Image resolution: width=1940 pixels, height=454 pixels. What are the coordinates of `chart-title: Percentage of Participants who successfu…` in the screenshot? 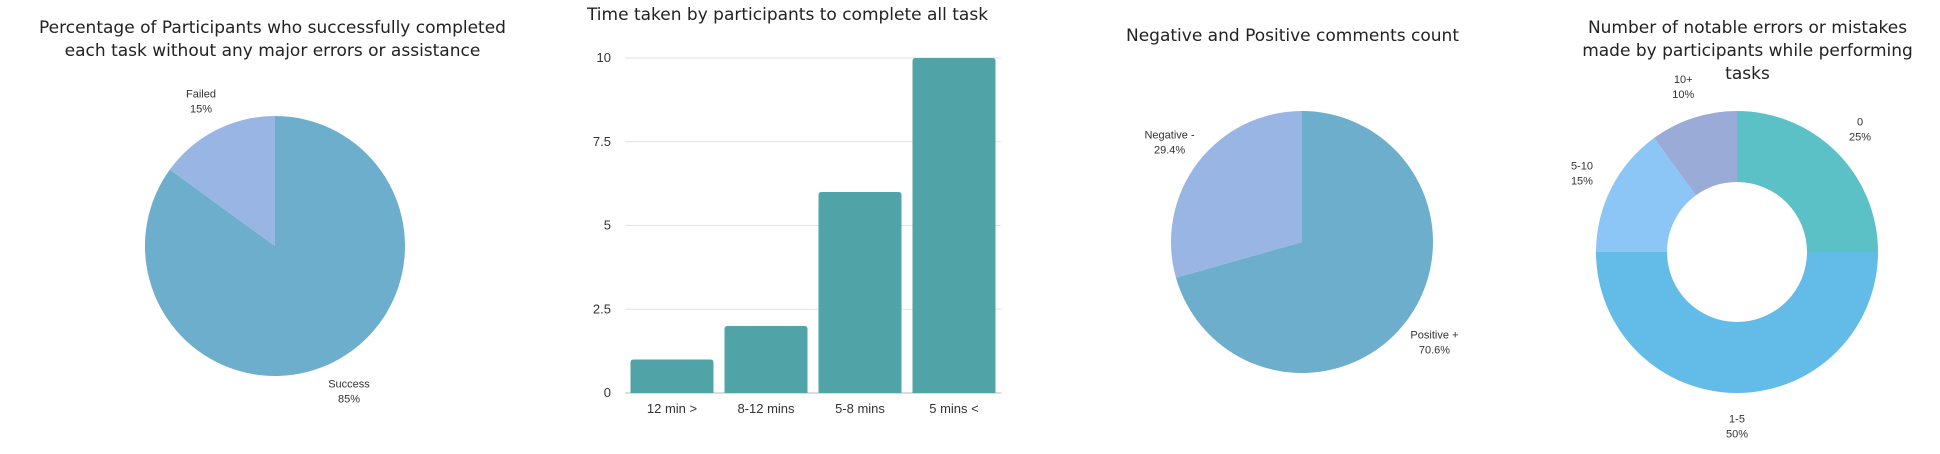 It's located at (272, 39).